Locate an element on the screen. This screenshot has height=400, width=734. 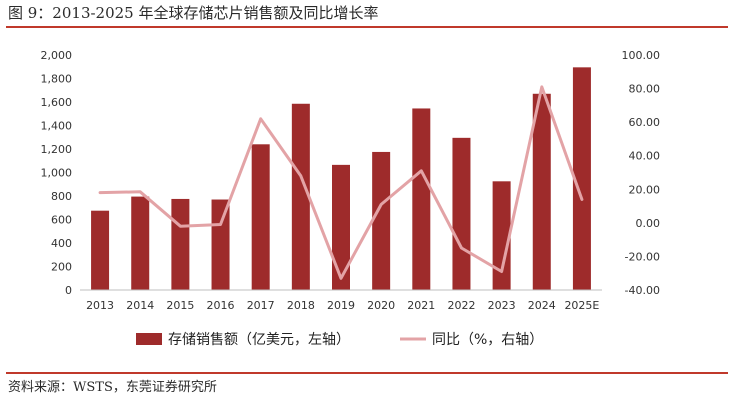
right-tick-label: 100.00 is located at coordinates (641, 55).